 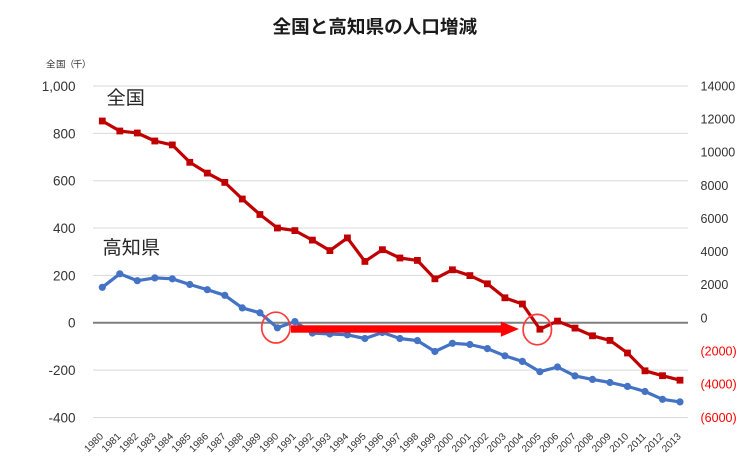 I want to click on svg-text: 6000, so click(x=715, y=219).